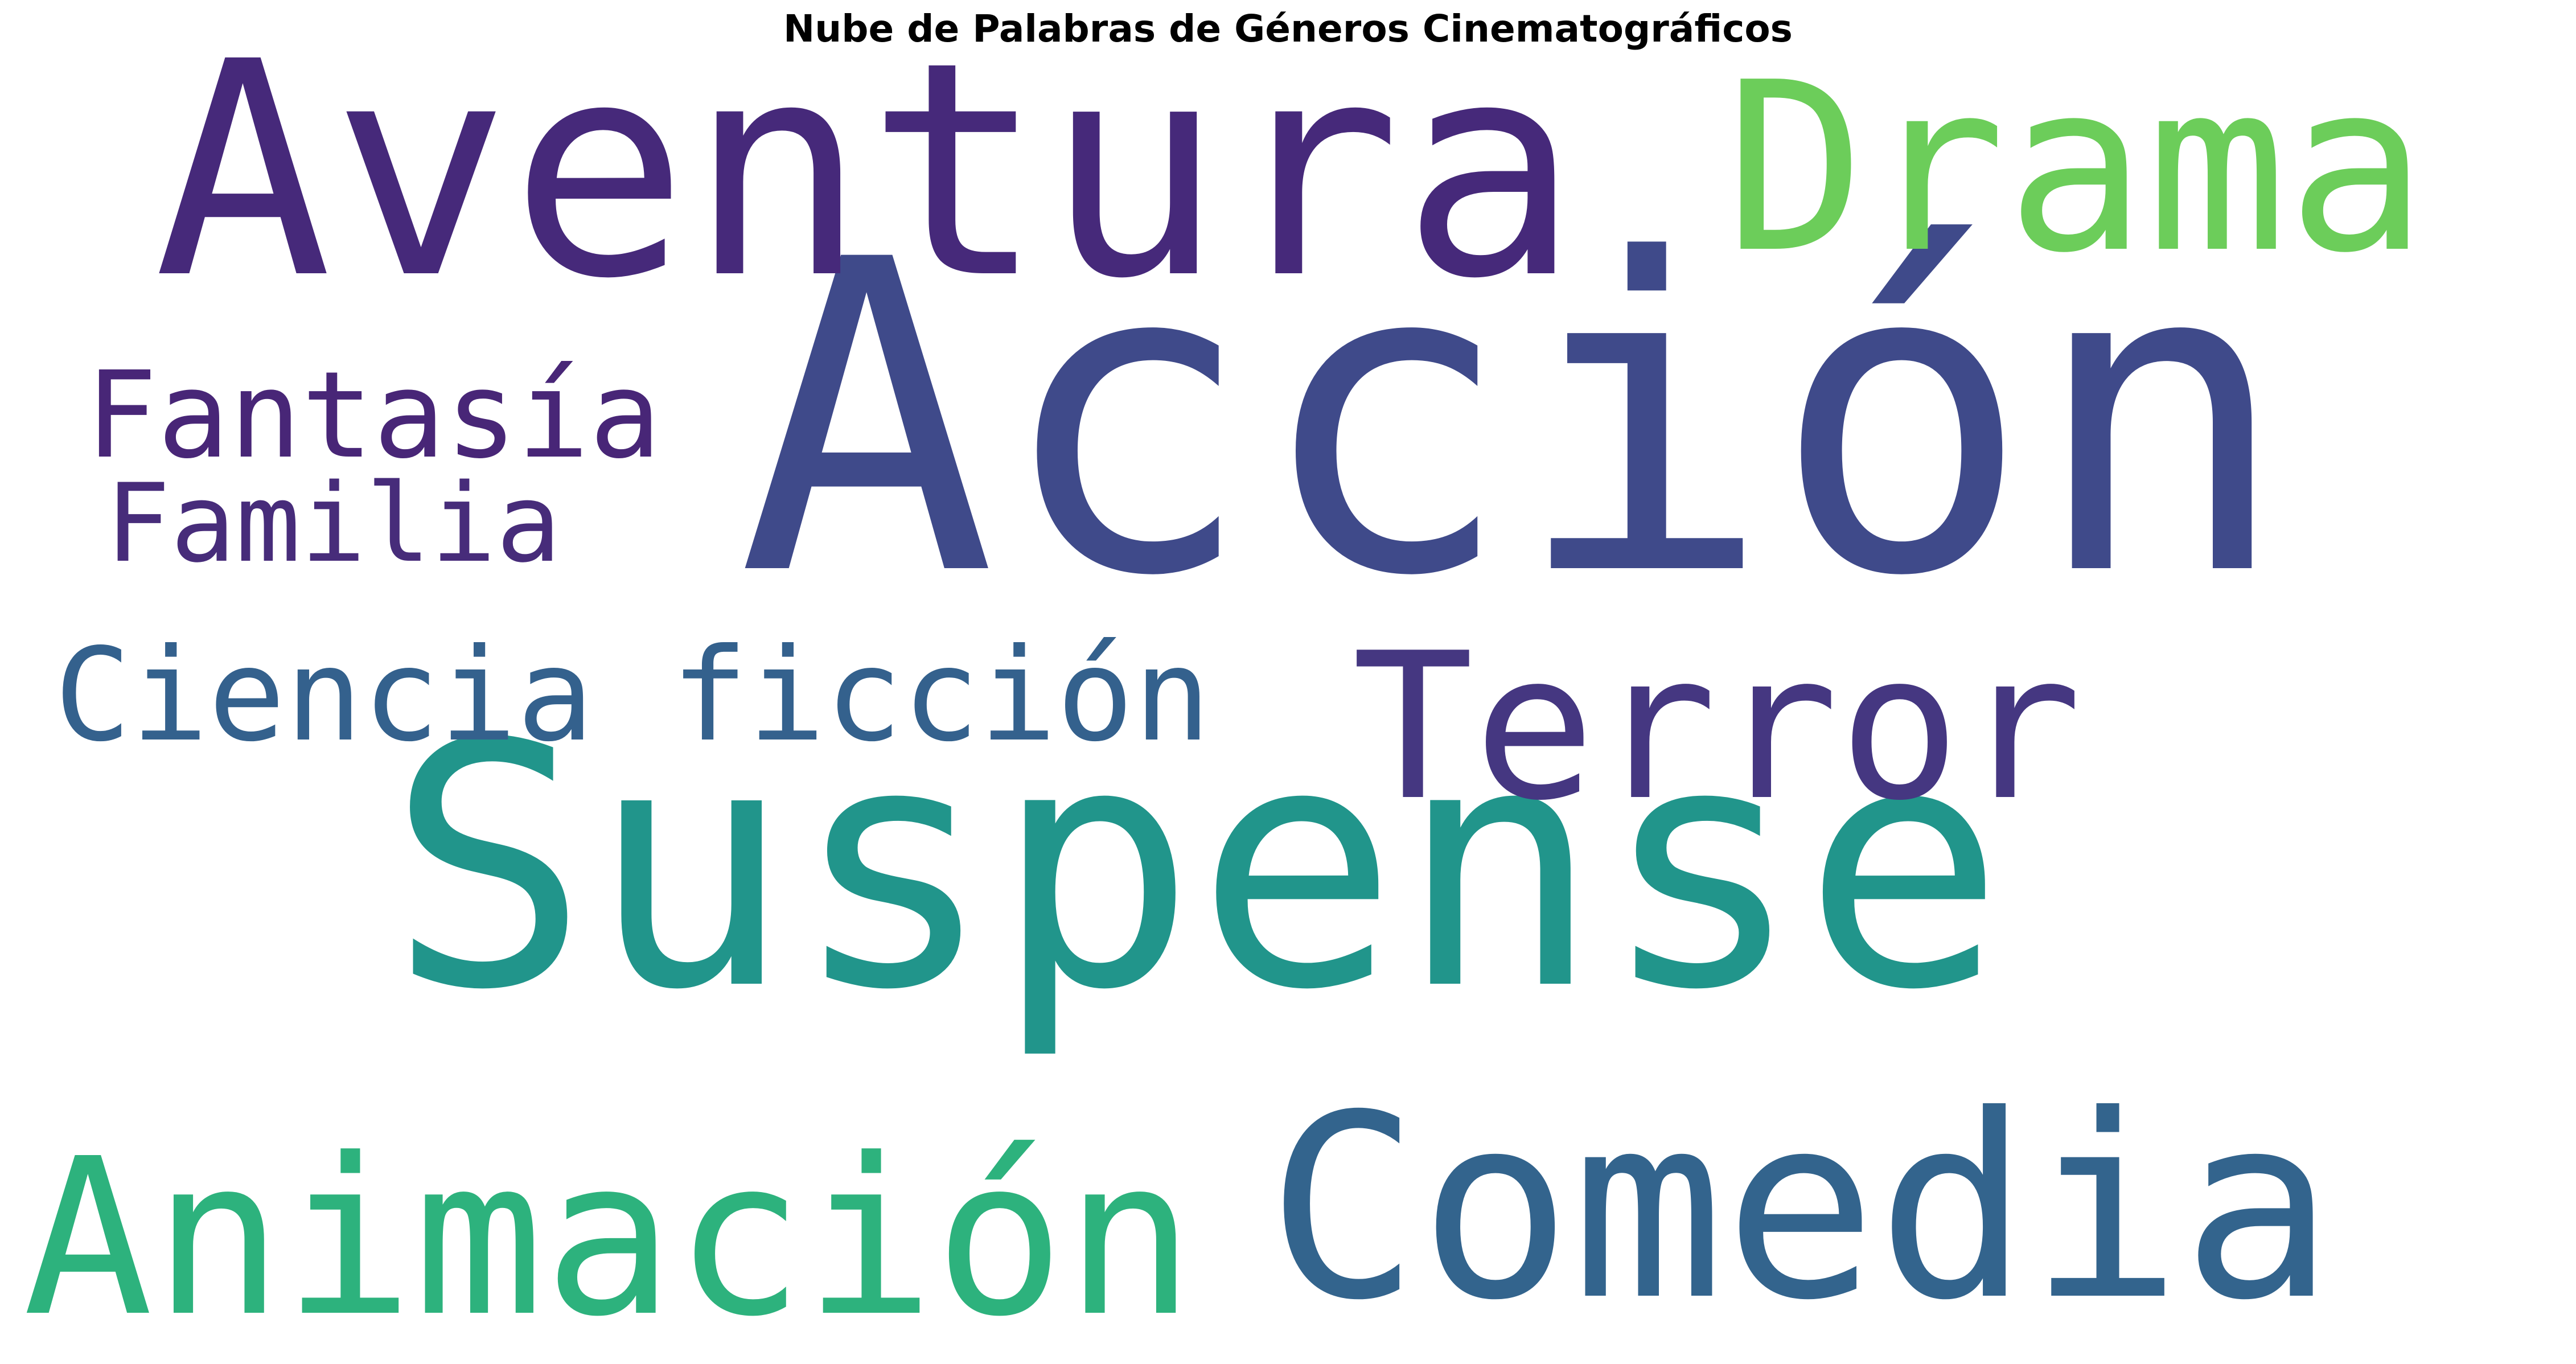  What do you see at coordinates (1717, 727) in the screenshot?
I see `word-terror: Terror` at bounding box center [1717, 727].